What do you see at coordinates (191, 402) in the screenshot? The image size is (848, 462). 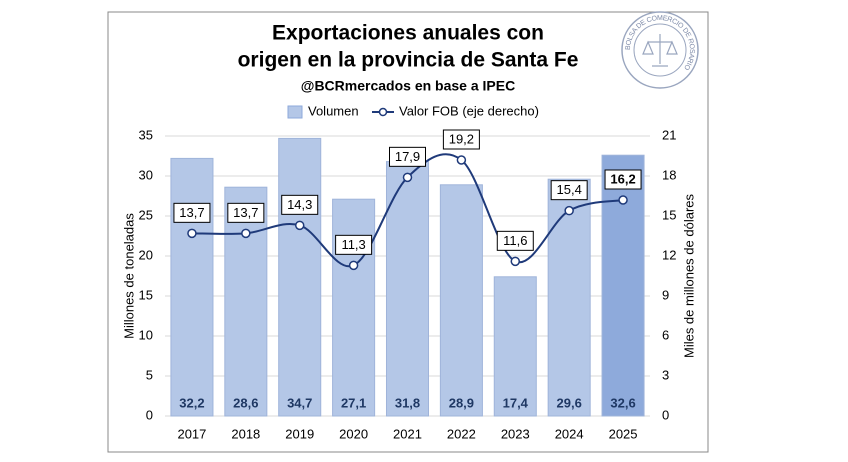 I see `bar-value-label: 32,2` at bounding box center [191, 402].